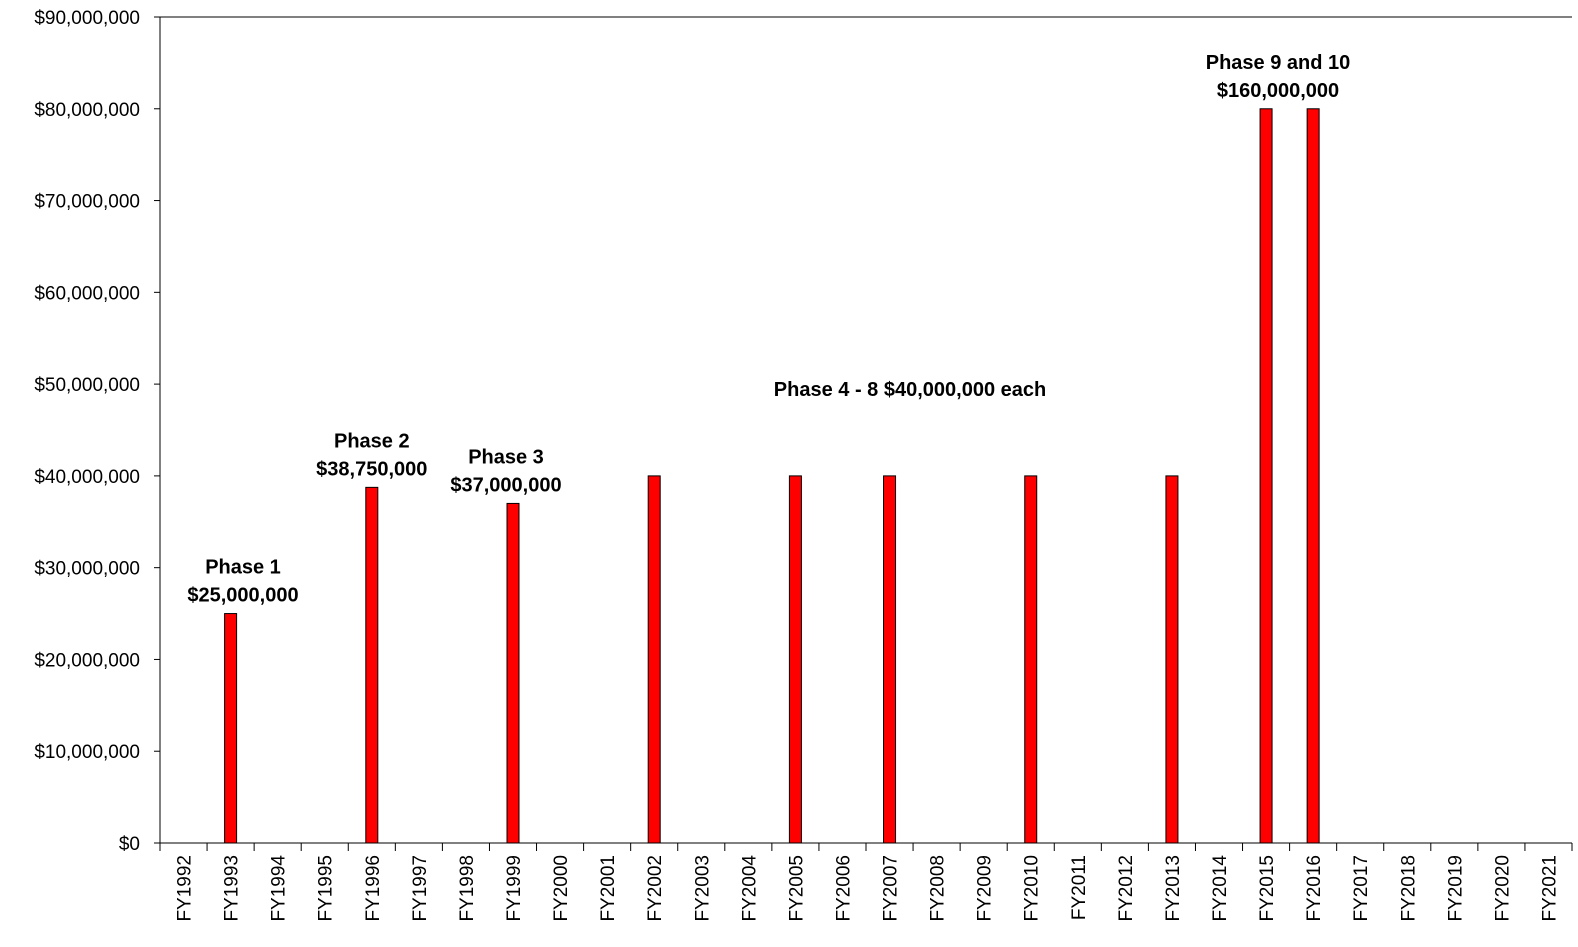 The width and height of the screenshot is (1578, 947). Describe the element at coordinates (843, 888) in the screenshot. I see `x-tick-label: FY2006` at that location.